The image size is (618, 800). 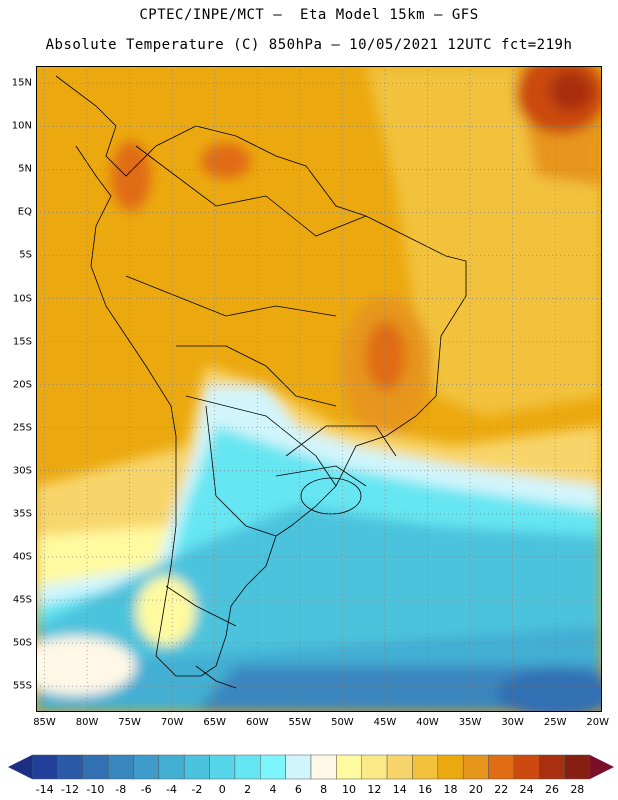 I want to click on colorbar-tick-label: -4, so click(x=171, y=789).